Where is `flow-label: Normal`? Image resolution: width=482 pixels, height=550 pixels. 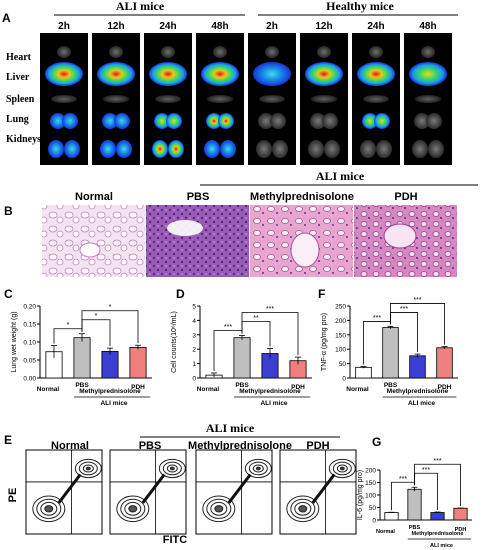 flow-label: Normal is located at coordinates (70, 446).